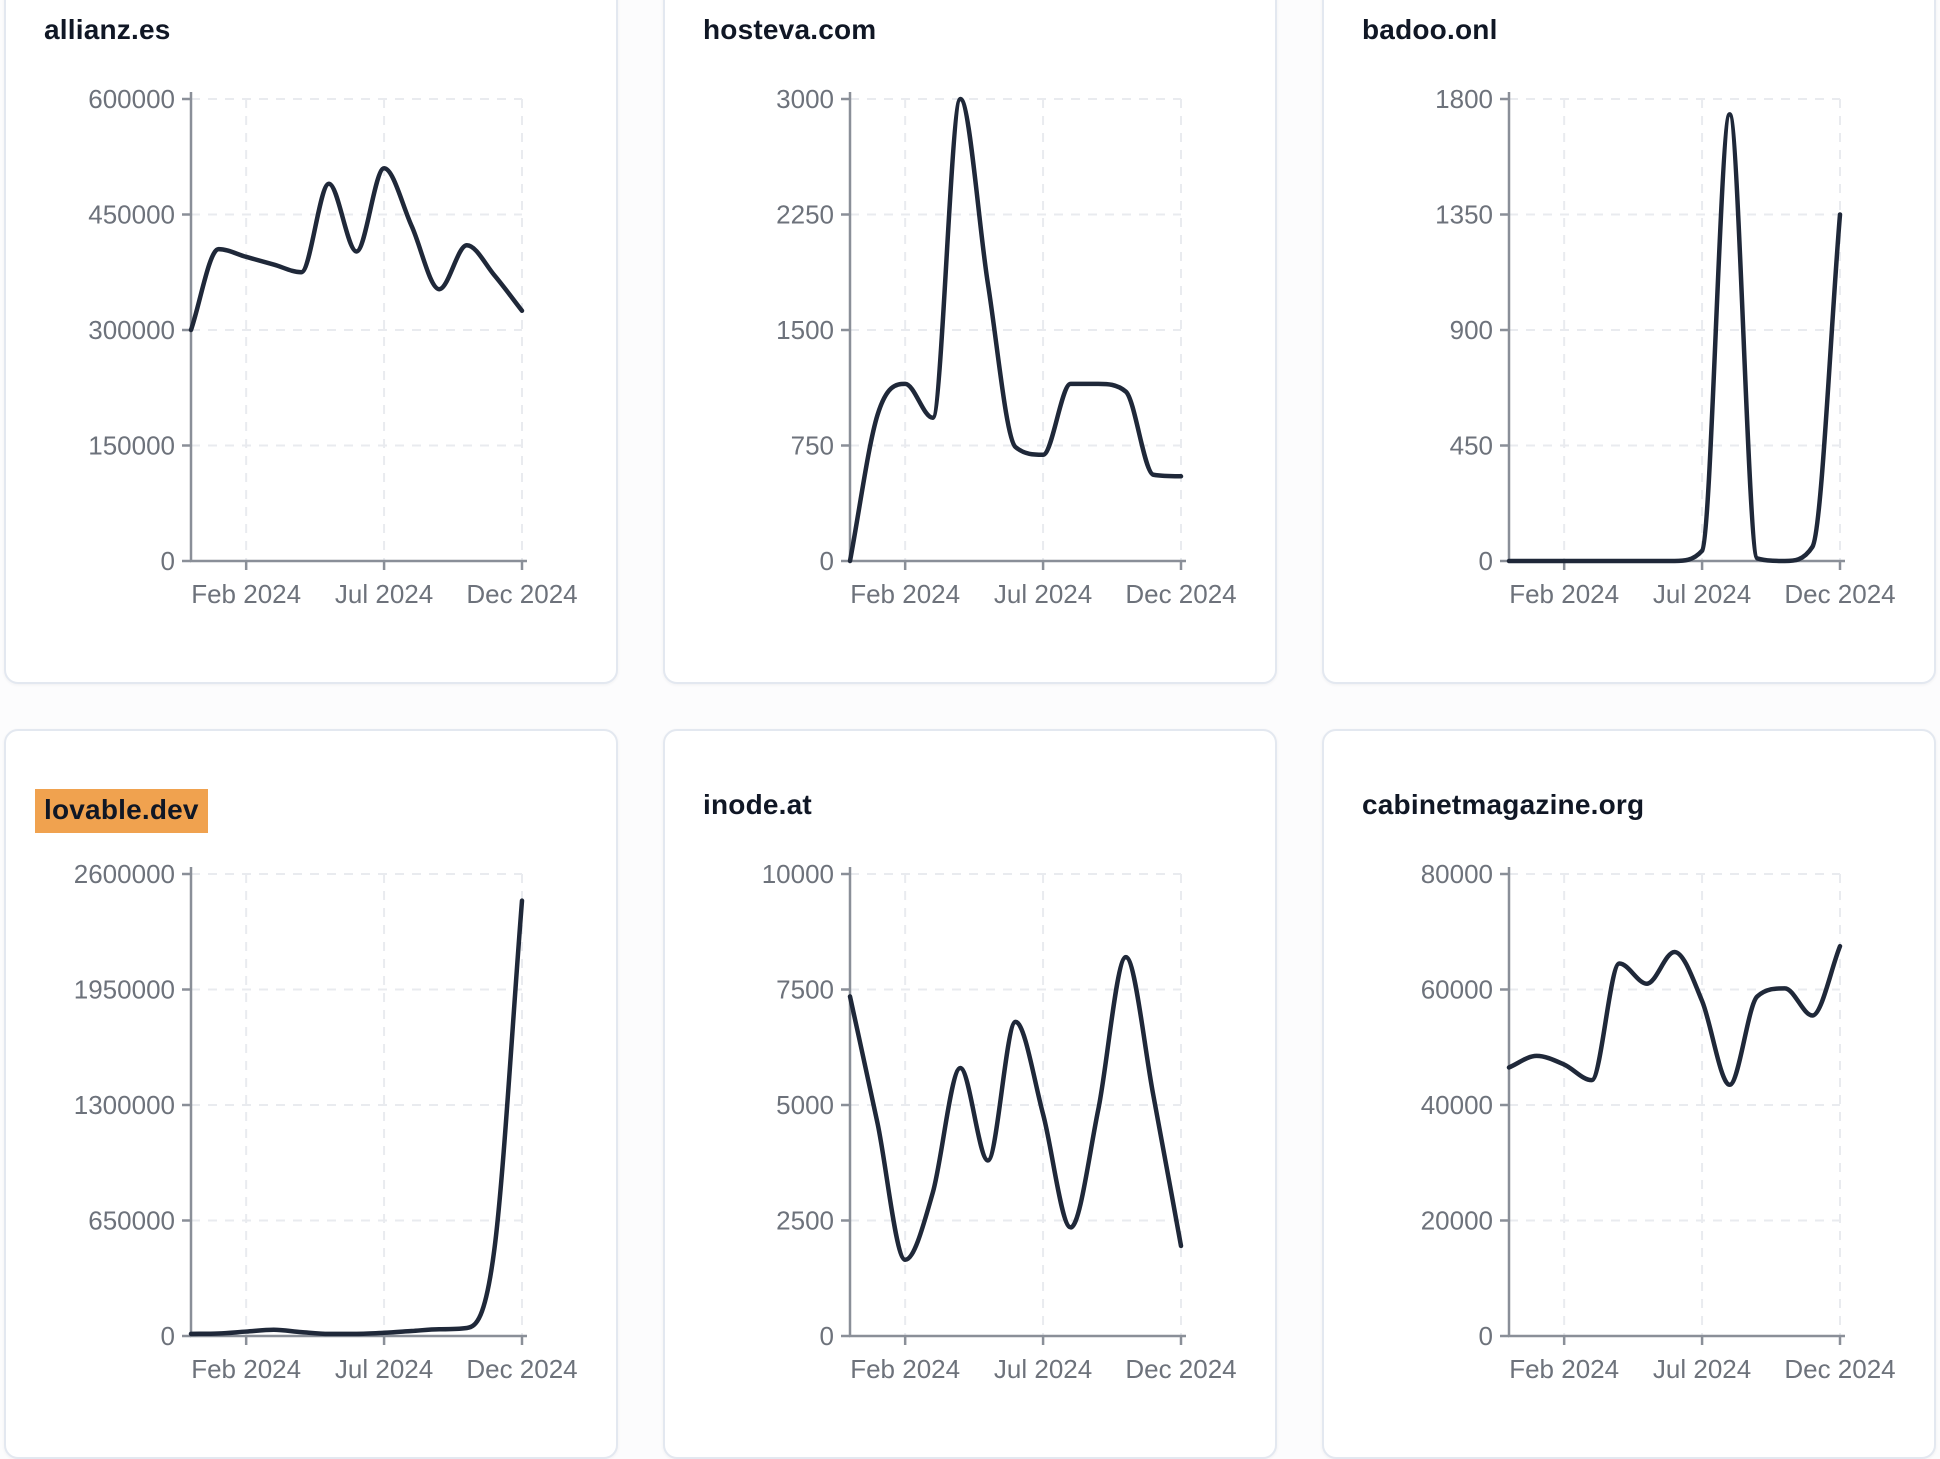 This screenshot has width=1940, height=1459. Describe the element at coordinates (124, 990) in the screenshot. I see `svg-text: 1950000` at that location.